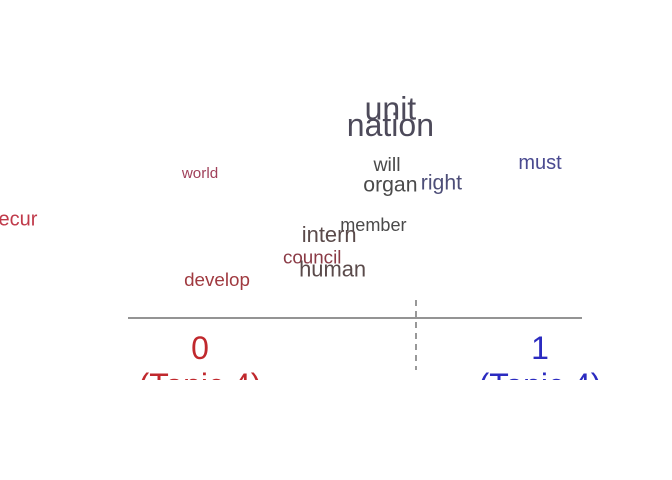  I want to click on pole-value-0: 0, so click(200, 348).